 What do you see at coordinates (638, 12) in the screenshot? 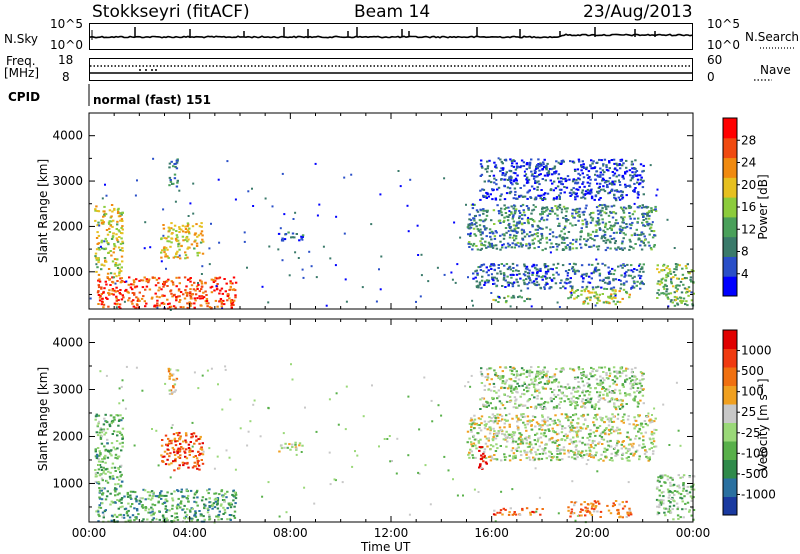
I see `date-title: 23/Aug/2013` at bounding box center [638, 12].